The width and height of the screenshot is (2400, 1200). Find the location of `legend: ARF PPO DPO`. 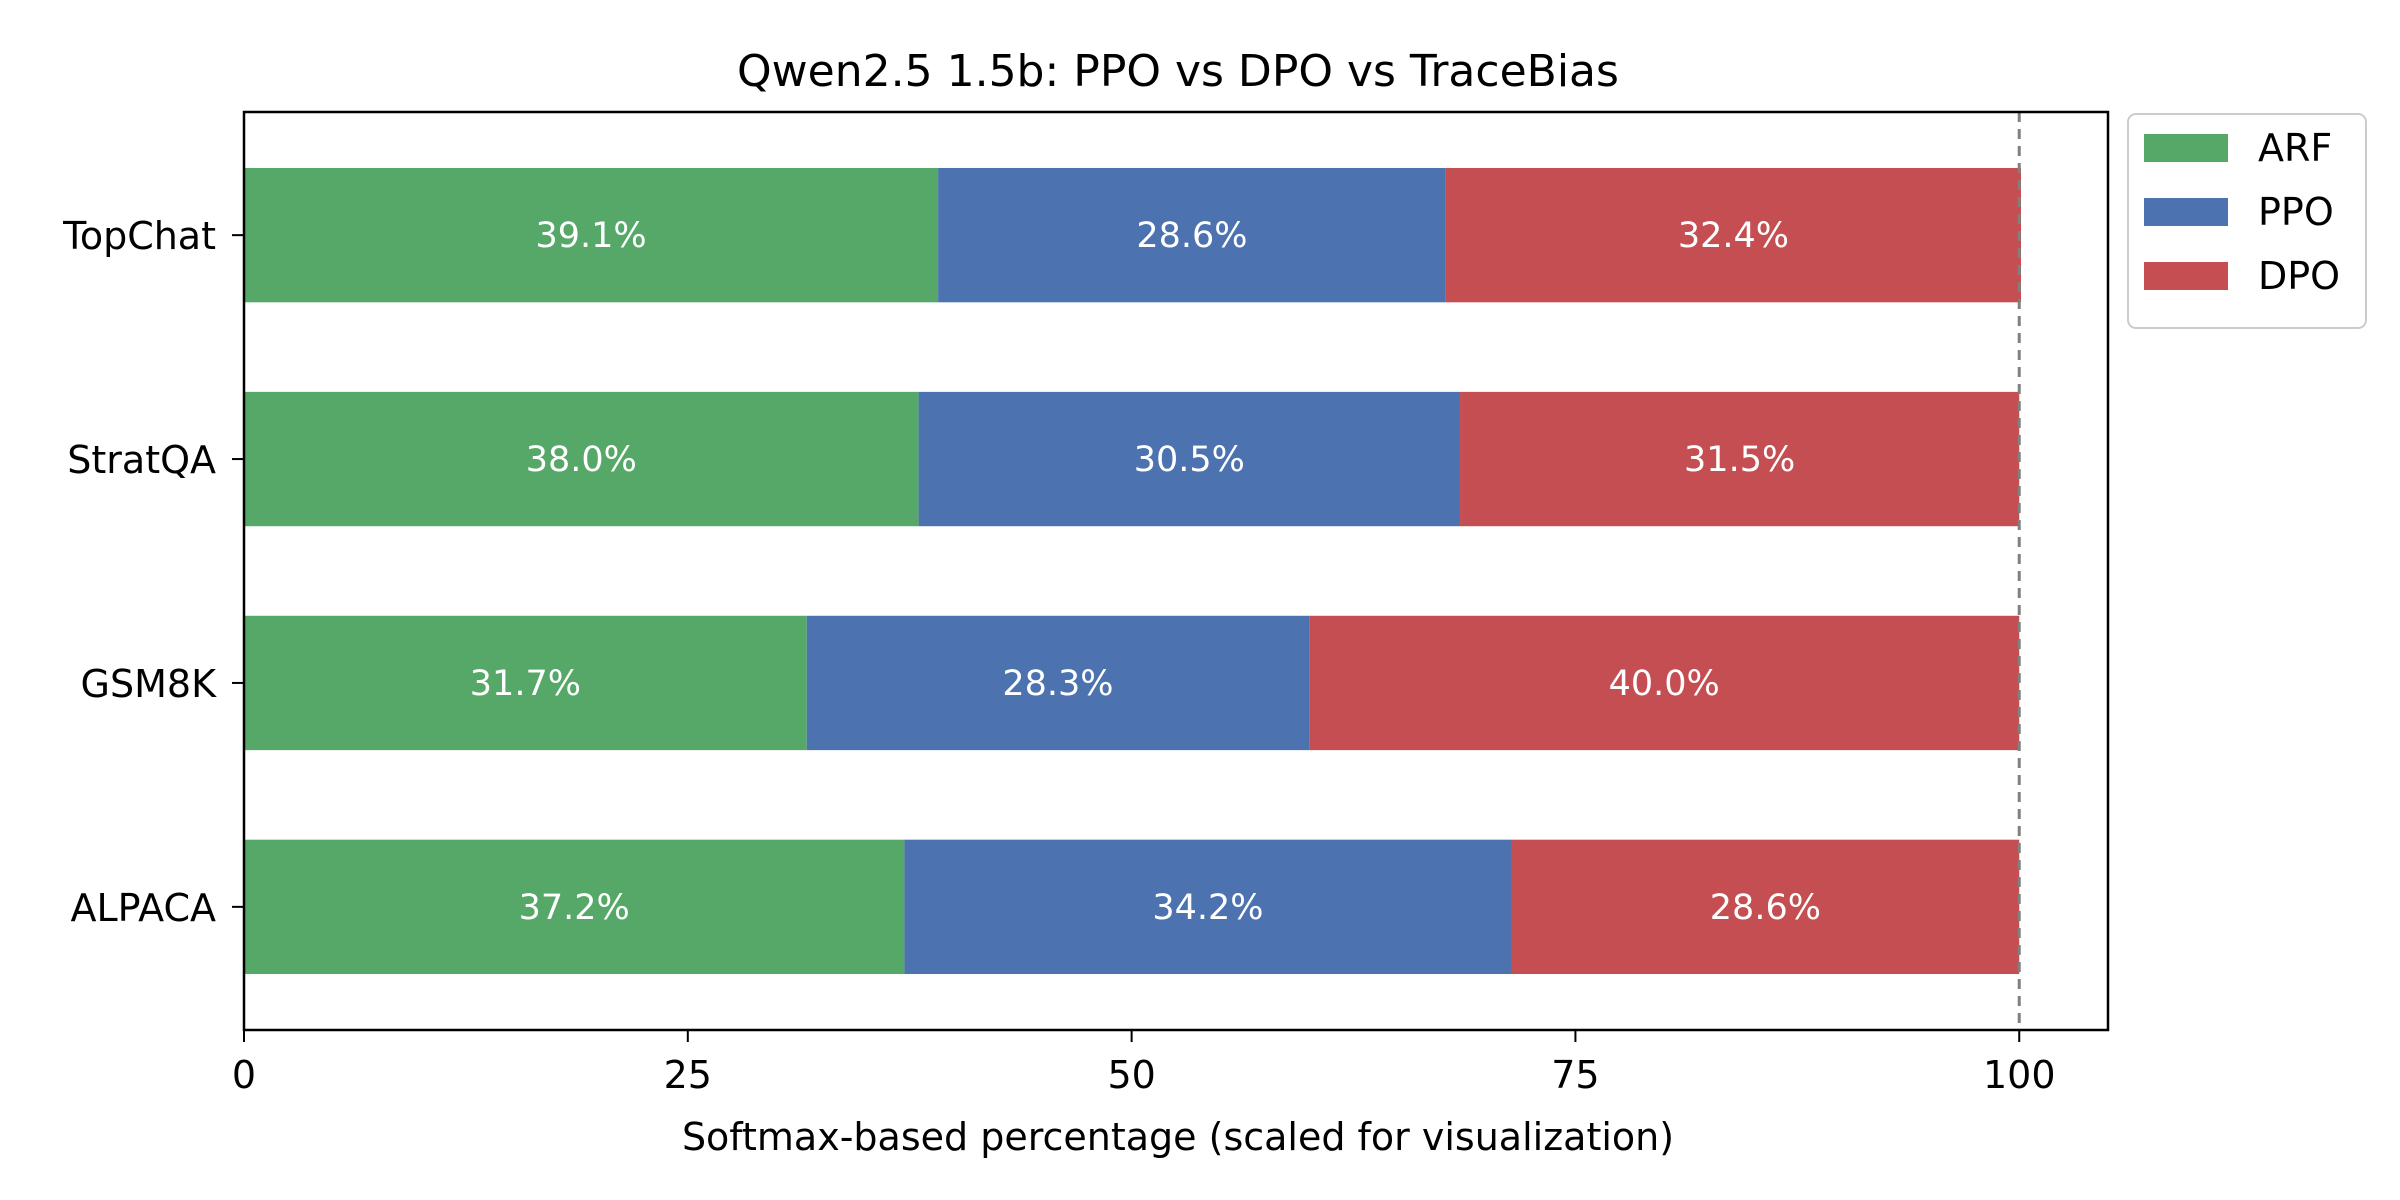

legend: ARF PPO DPO is located at coordinates (2247, 221).